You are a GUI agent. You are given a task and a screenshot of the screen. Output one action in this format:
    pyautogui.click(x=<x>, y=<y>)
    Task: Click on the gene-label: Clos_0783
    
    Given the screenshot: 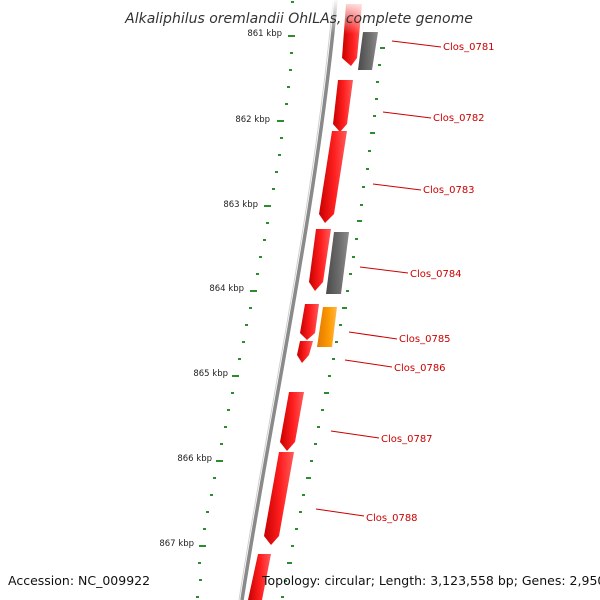 What is the action you would take?
    pyautogui.click(x=449, y=190)
    